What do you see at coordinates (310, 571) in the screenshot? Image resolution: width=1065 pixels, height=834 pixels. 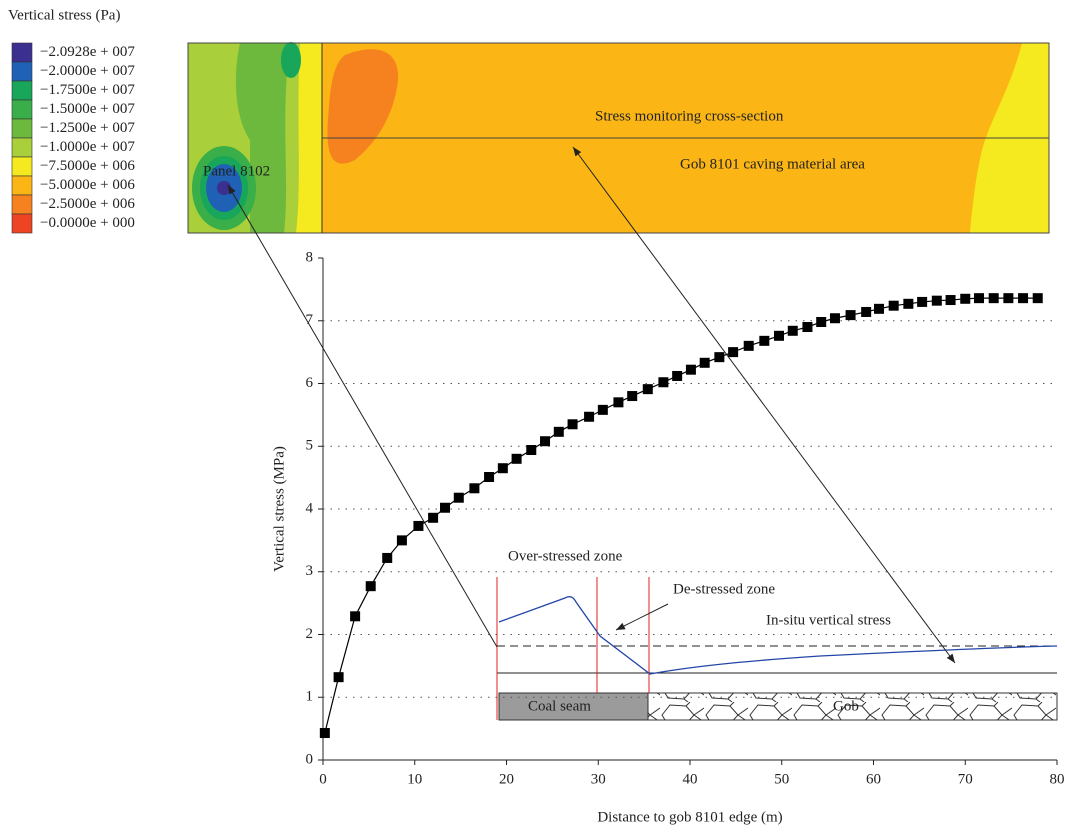 I see `y-tick-label: 3` at bounding box center [310, 571].